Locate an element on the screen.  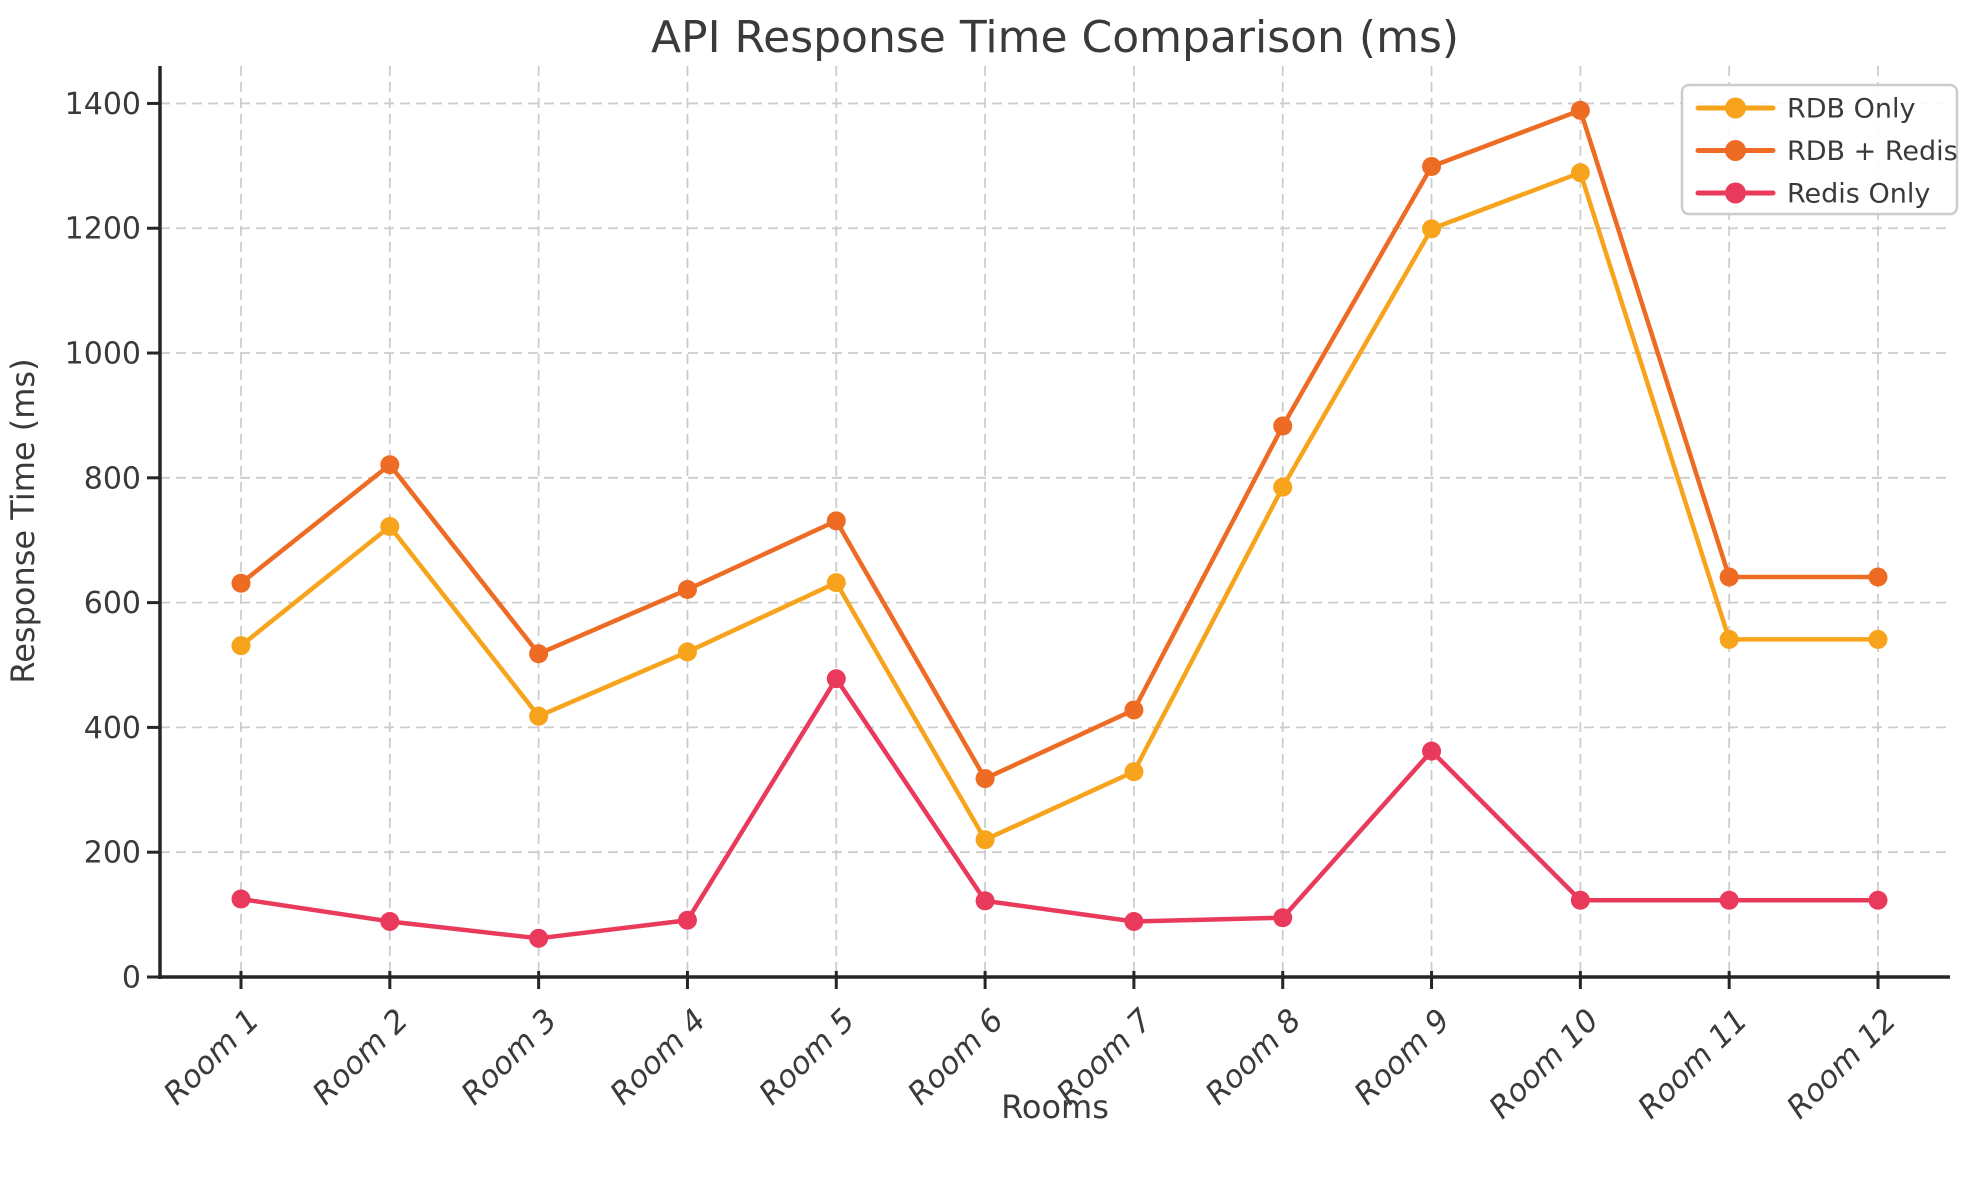
y-tick-label: 400 is located at coordinates (112, 728).